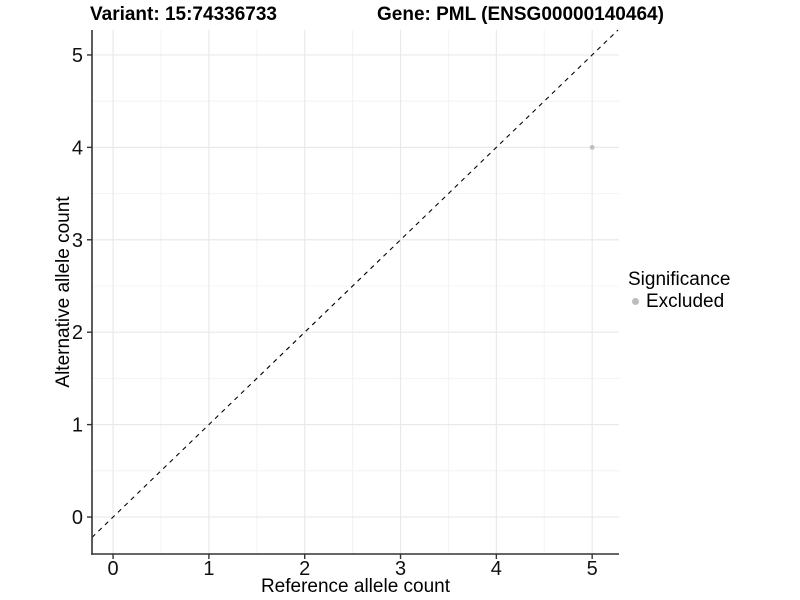  What do you see at coordinates (77, 518) in the screenshot?
I see `y-tick-label: 0` at bounding box center [77, 518].